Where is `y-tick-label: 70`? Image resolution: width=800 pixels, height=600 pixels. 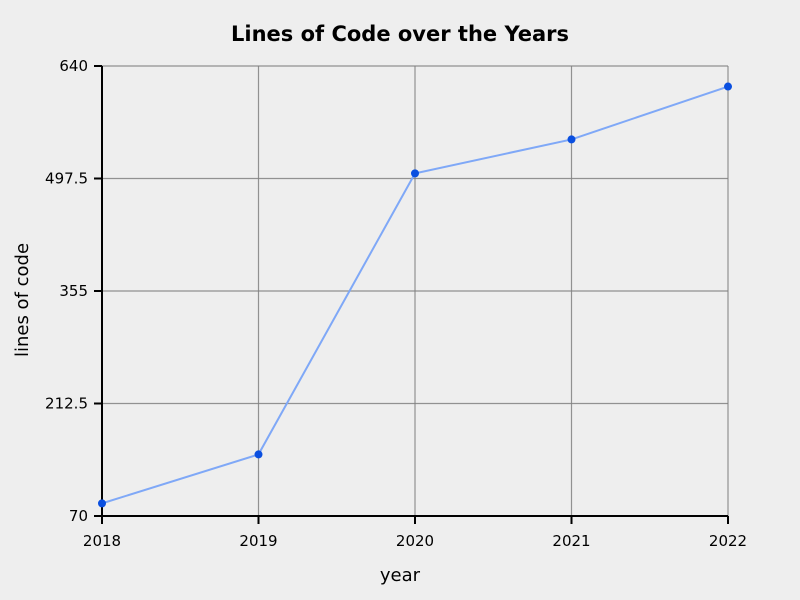 y-tick-label: 70 is located at coordinates (78, 516).